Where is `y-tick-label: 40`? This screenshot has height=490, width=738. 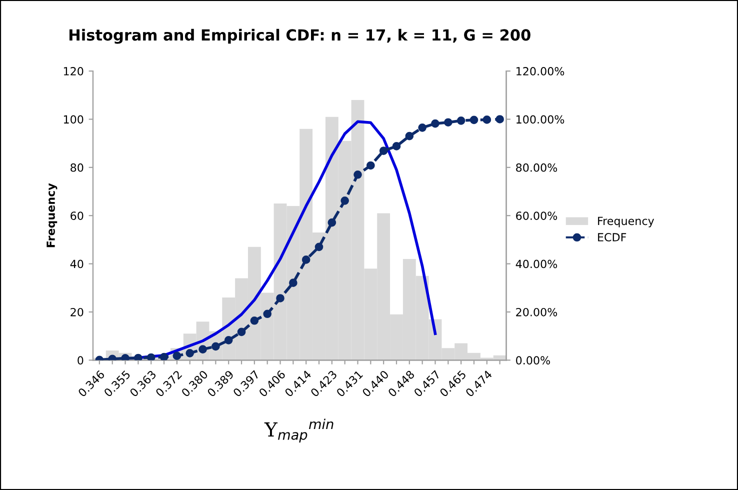 y-tick-label: 40 is located at coordinates (77, 264).